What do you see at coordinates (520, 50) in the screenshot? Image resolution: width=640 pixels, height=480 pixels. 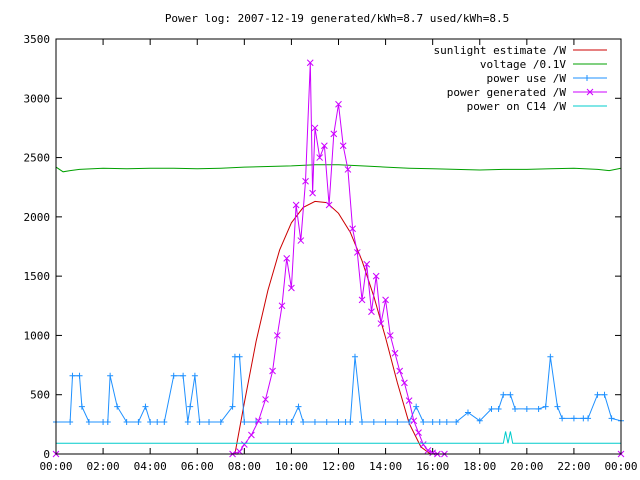 I see `legend-entry: sunlight estimate /W` at bounding box center [520, 50].